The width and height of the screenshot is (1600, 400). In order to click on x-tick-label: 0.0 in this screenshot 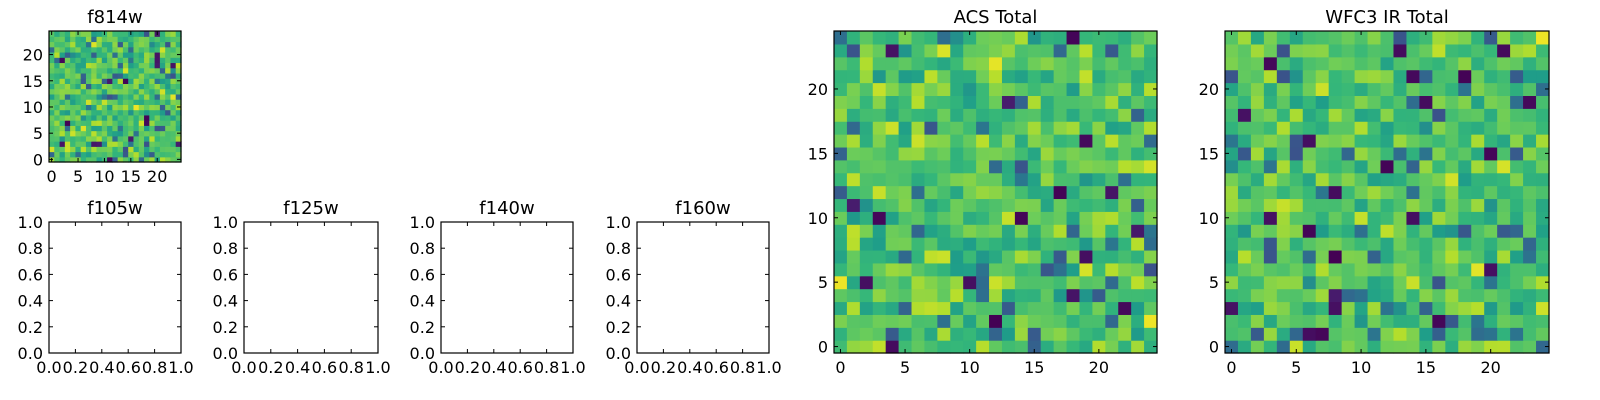, I will do `click(243, 367)`.